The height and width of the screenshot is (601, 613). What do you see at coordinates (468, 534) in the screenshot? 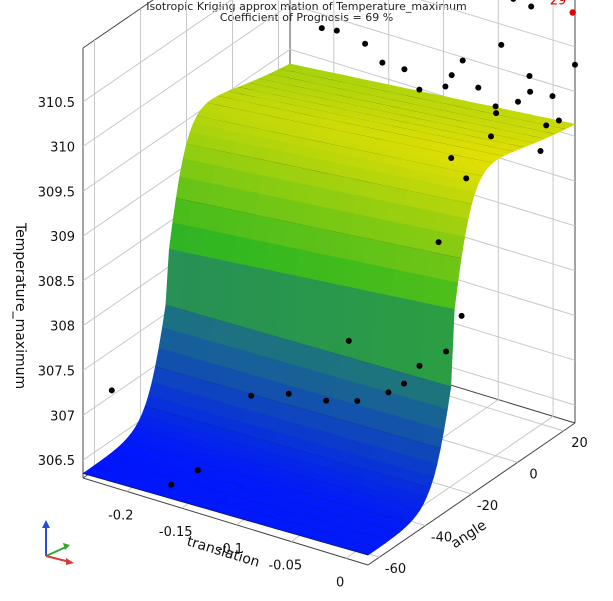
I see `y-axis-label: angle` at bounding box center [468, 534].